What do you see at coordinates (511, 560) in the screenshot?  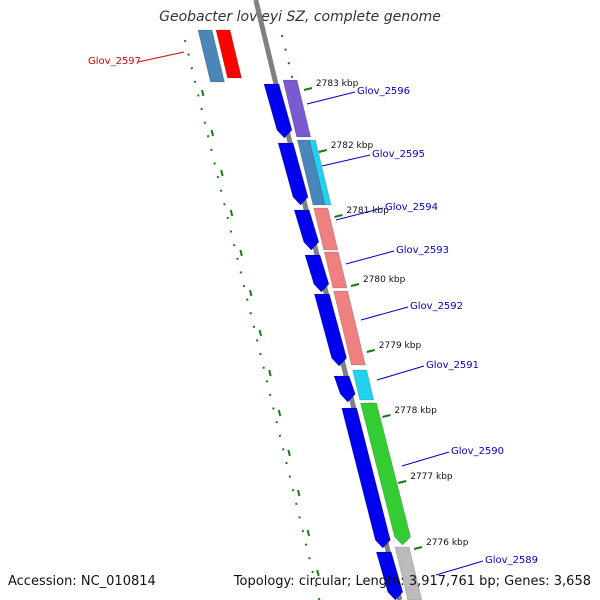 I see `gene-label-glov-2589: Glov_2589` at bounding box center [511, 560].